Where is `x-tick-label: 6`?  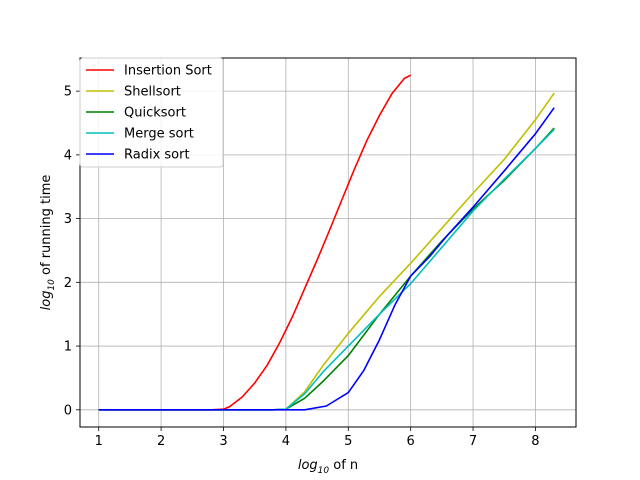
x-tick-label: 6 is located at coordinates (411, 441).